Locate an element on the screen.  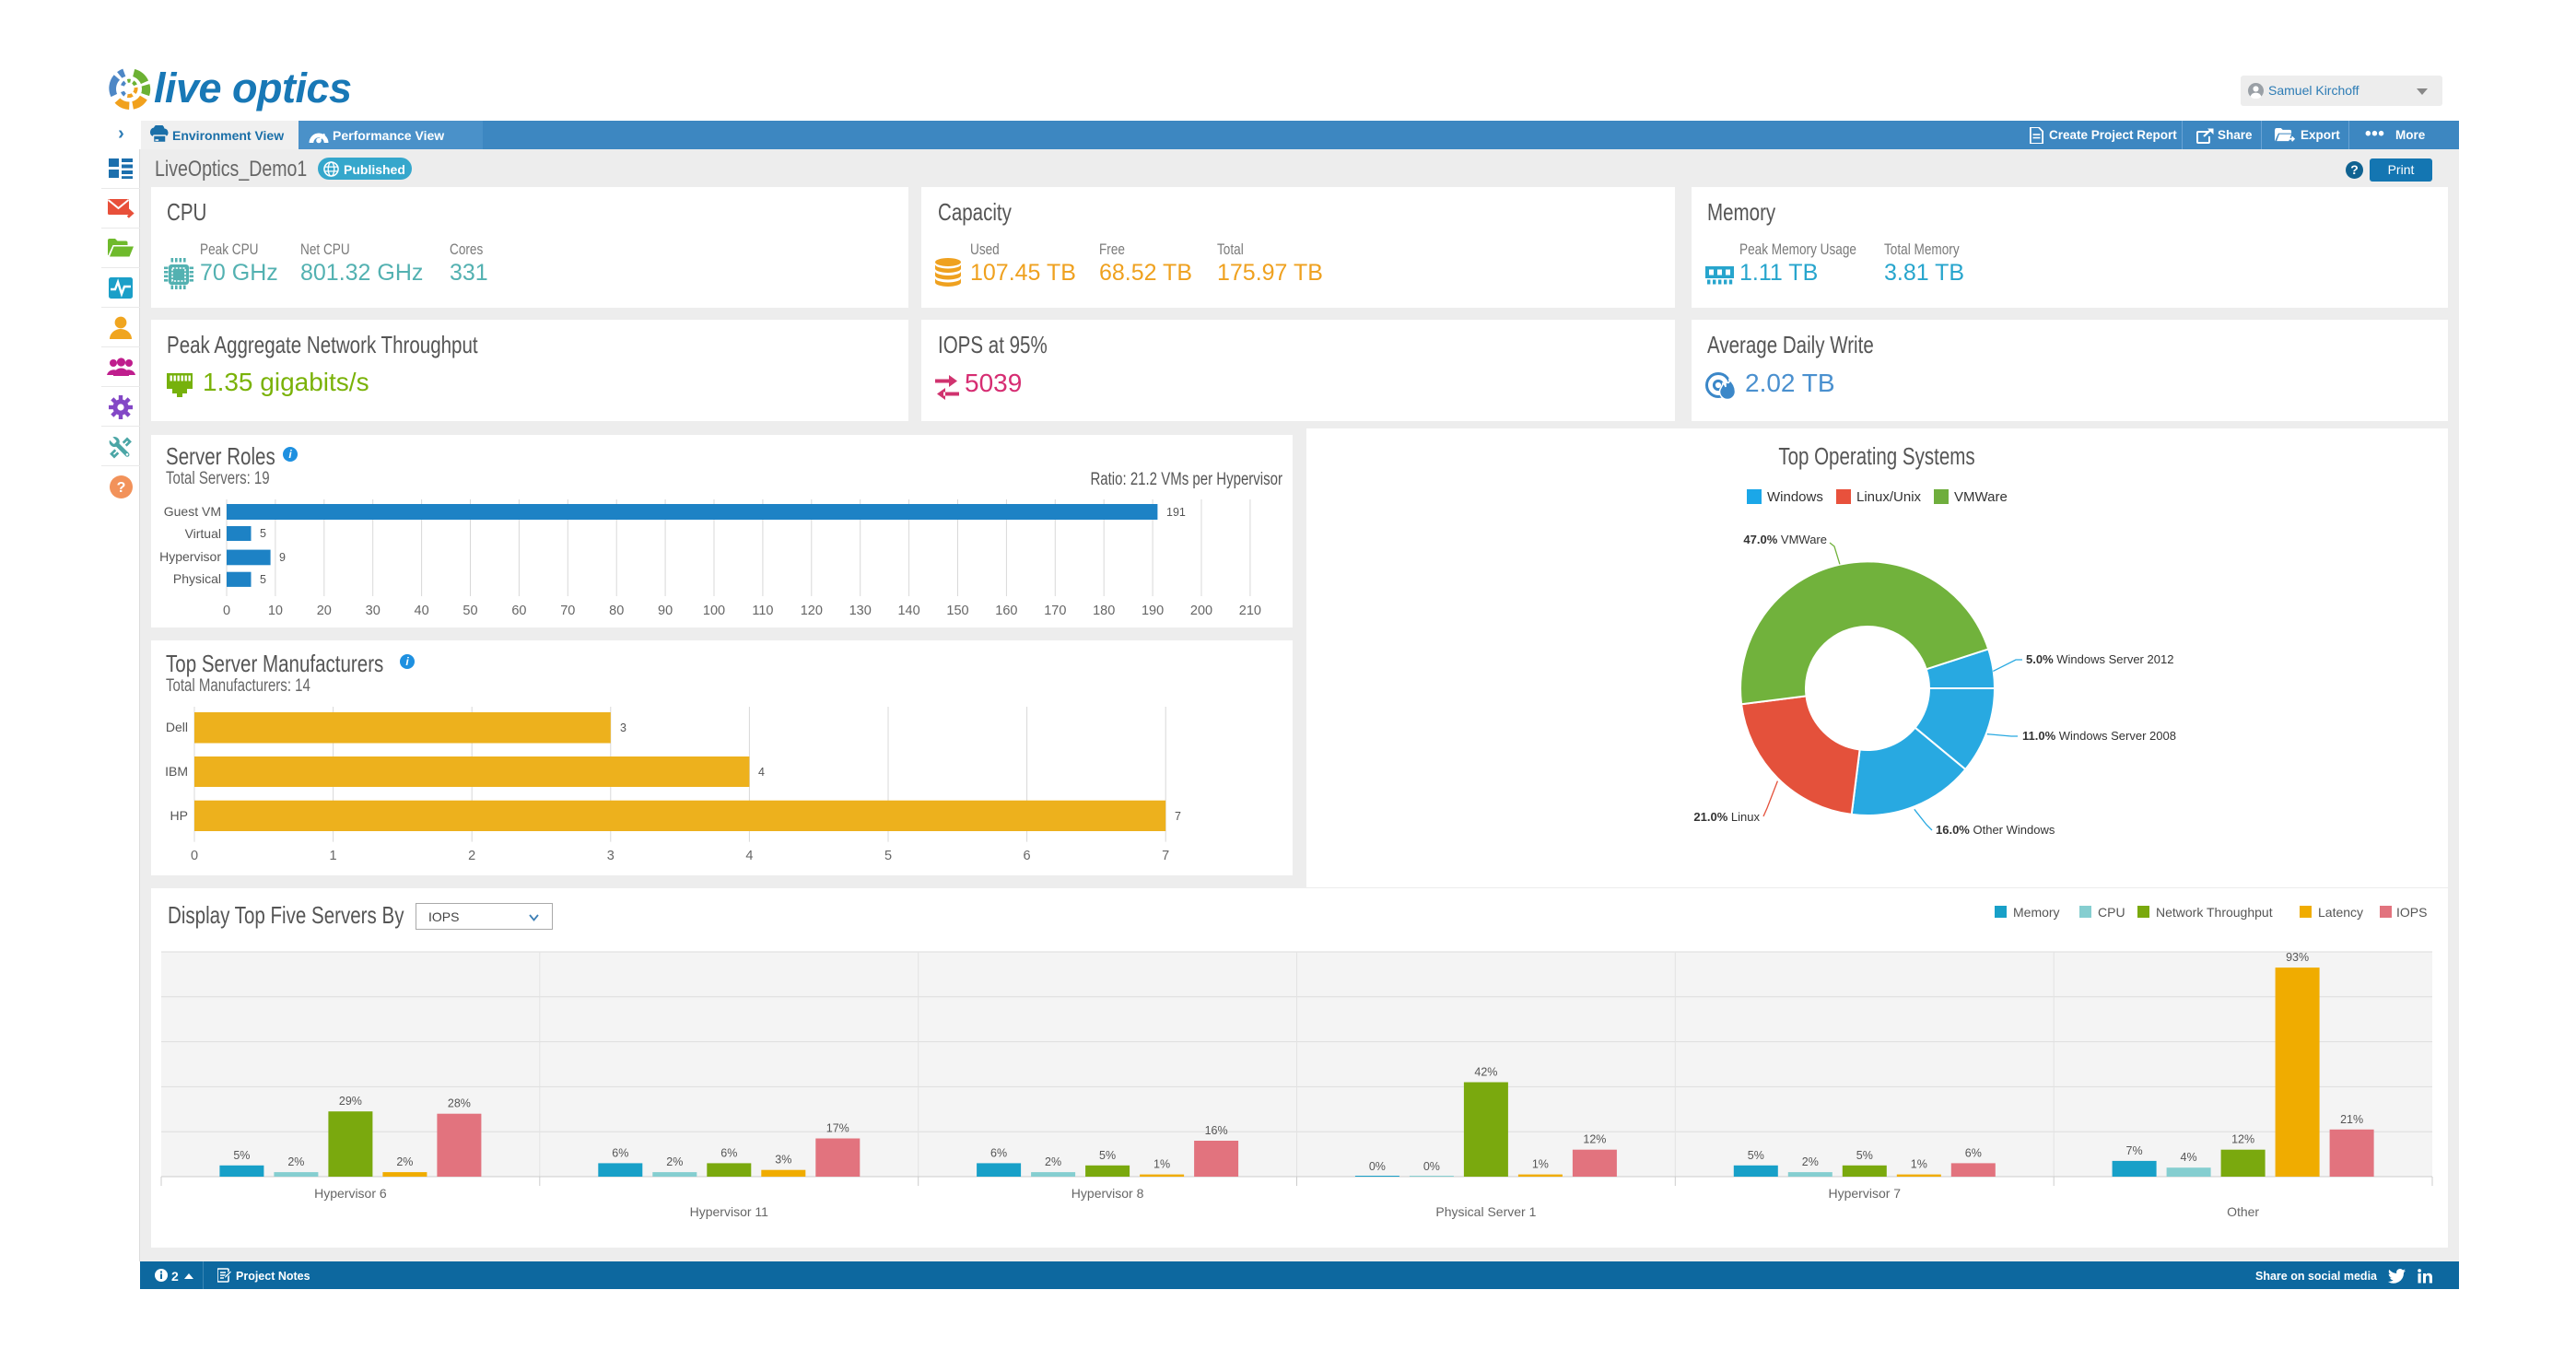
svg-text: Hypervisor 11 is located at coordinates (729, 1211).